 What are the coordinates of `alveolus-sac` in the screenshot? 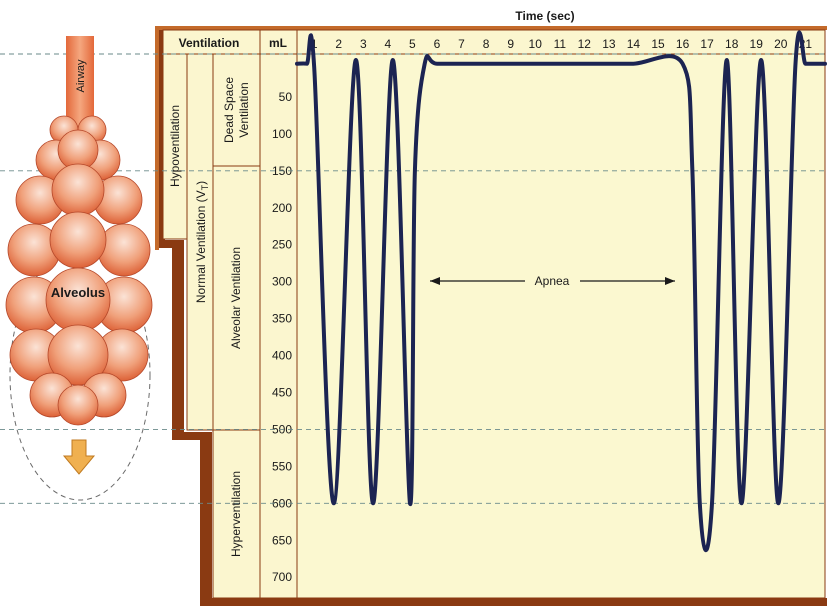 It's located at (79, 270).